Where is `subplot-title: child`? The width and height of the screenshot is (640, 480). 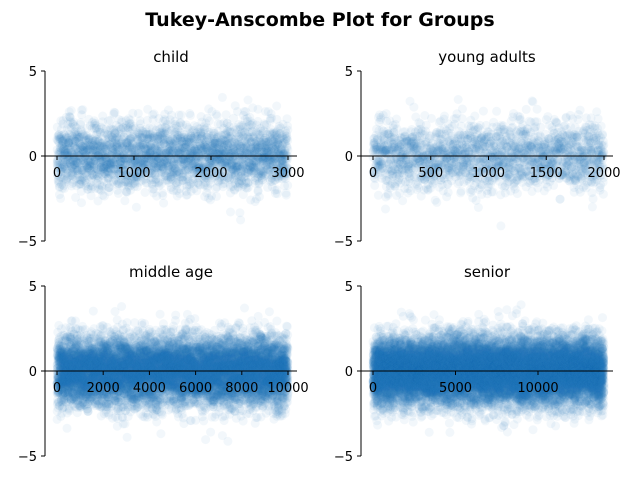 subplot-title: child is located at coordinates (171, 57).